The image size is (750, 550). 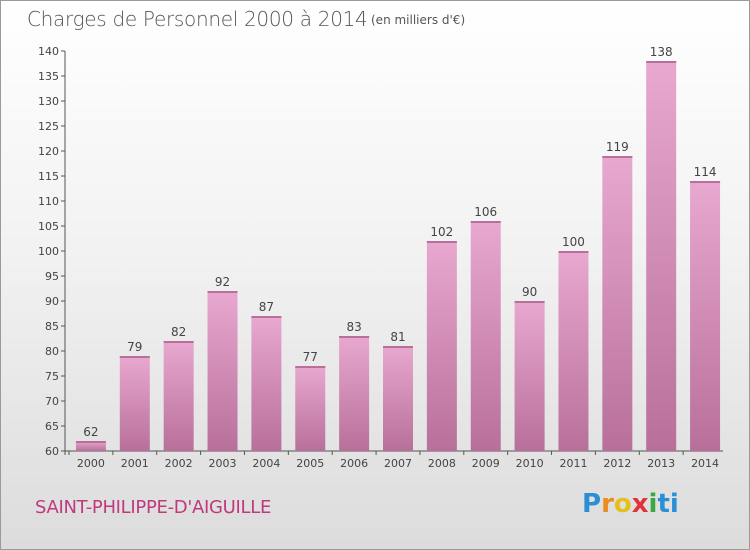 I want to click on x-tick-label: 2007, so click(x=398, y=463).